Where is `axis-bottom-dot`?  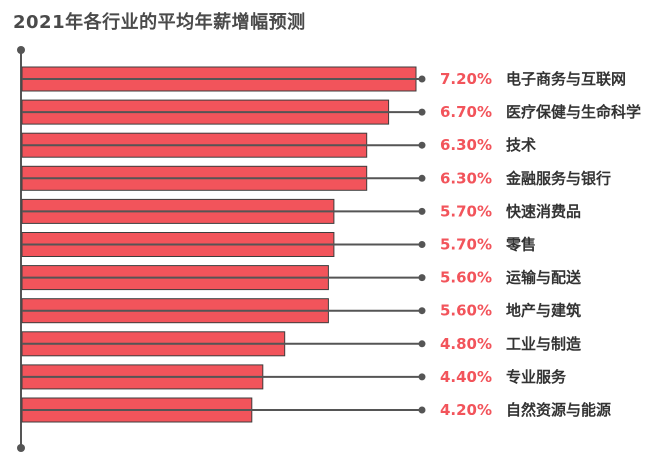
axis-bottom-dot is located at coordinates (21, 448).